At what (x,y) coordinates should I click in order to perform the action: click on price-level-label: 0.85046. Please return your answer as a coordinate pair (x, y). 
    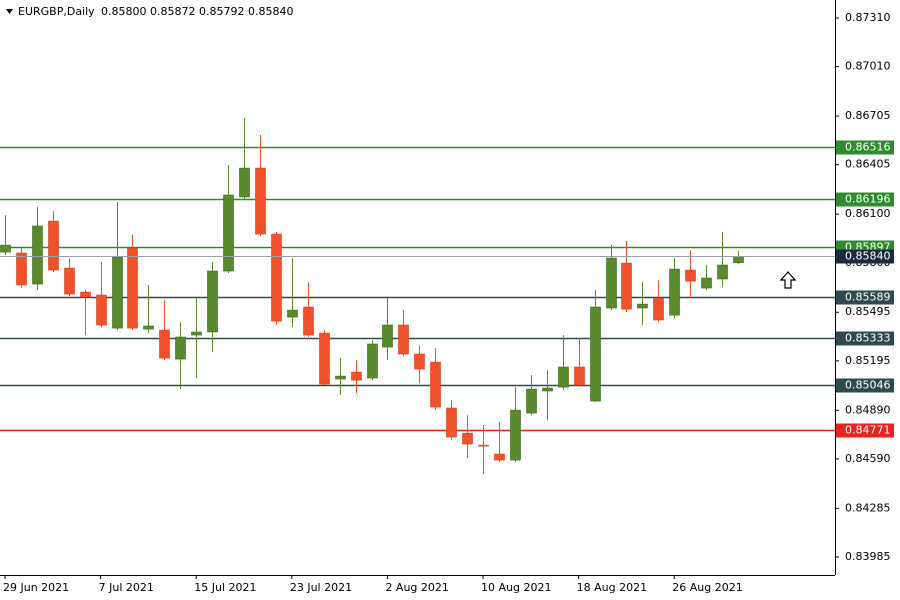
    Looking at the image, I should click on (868, 385).